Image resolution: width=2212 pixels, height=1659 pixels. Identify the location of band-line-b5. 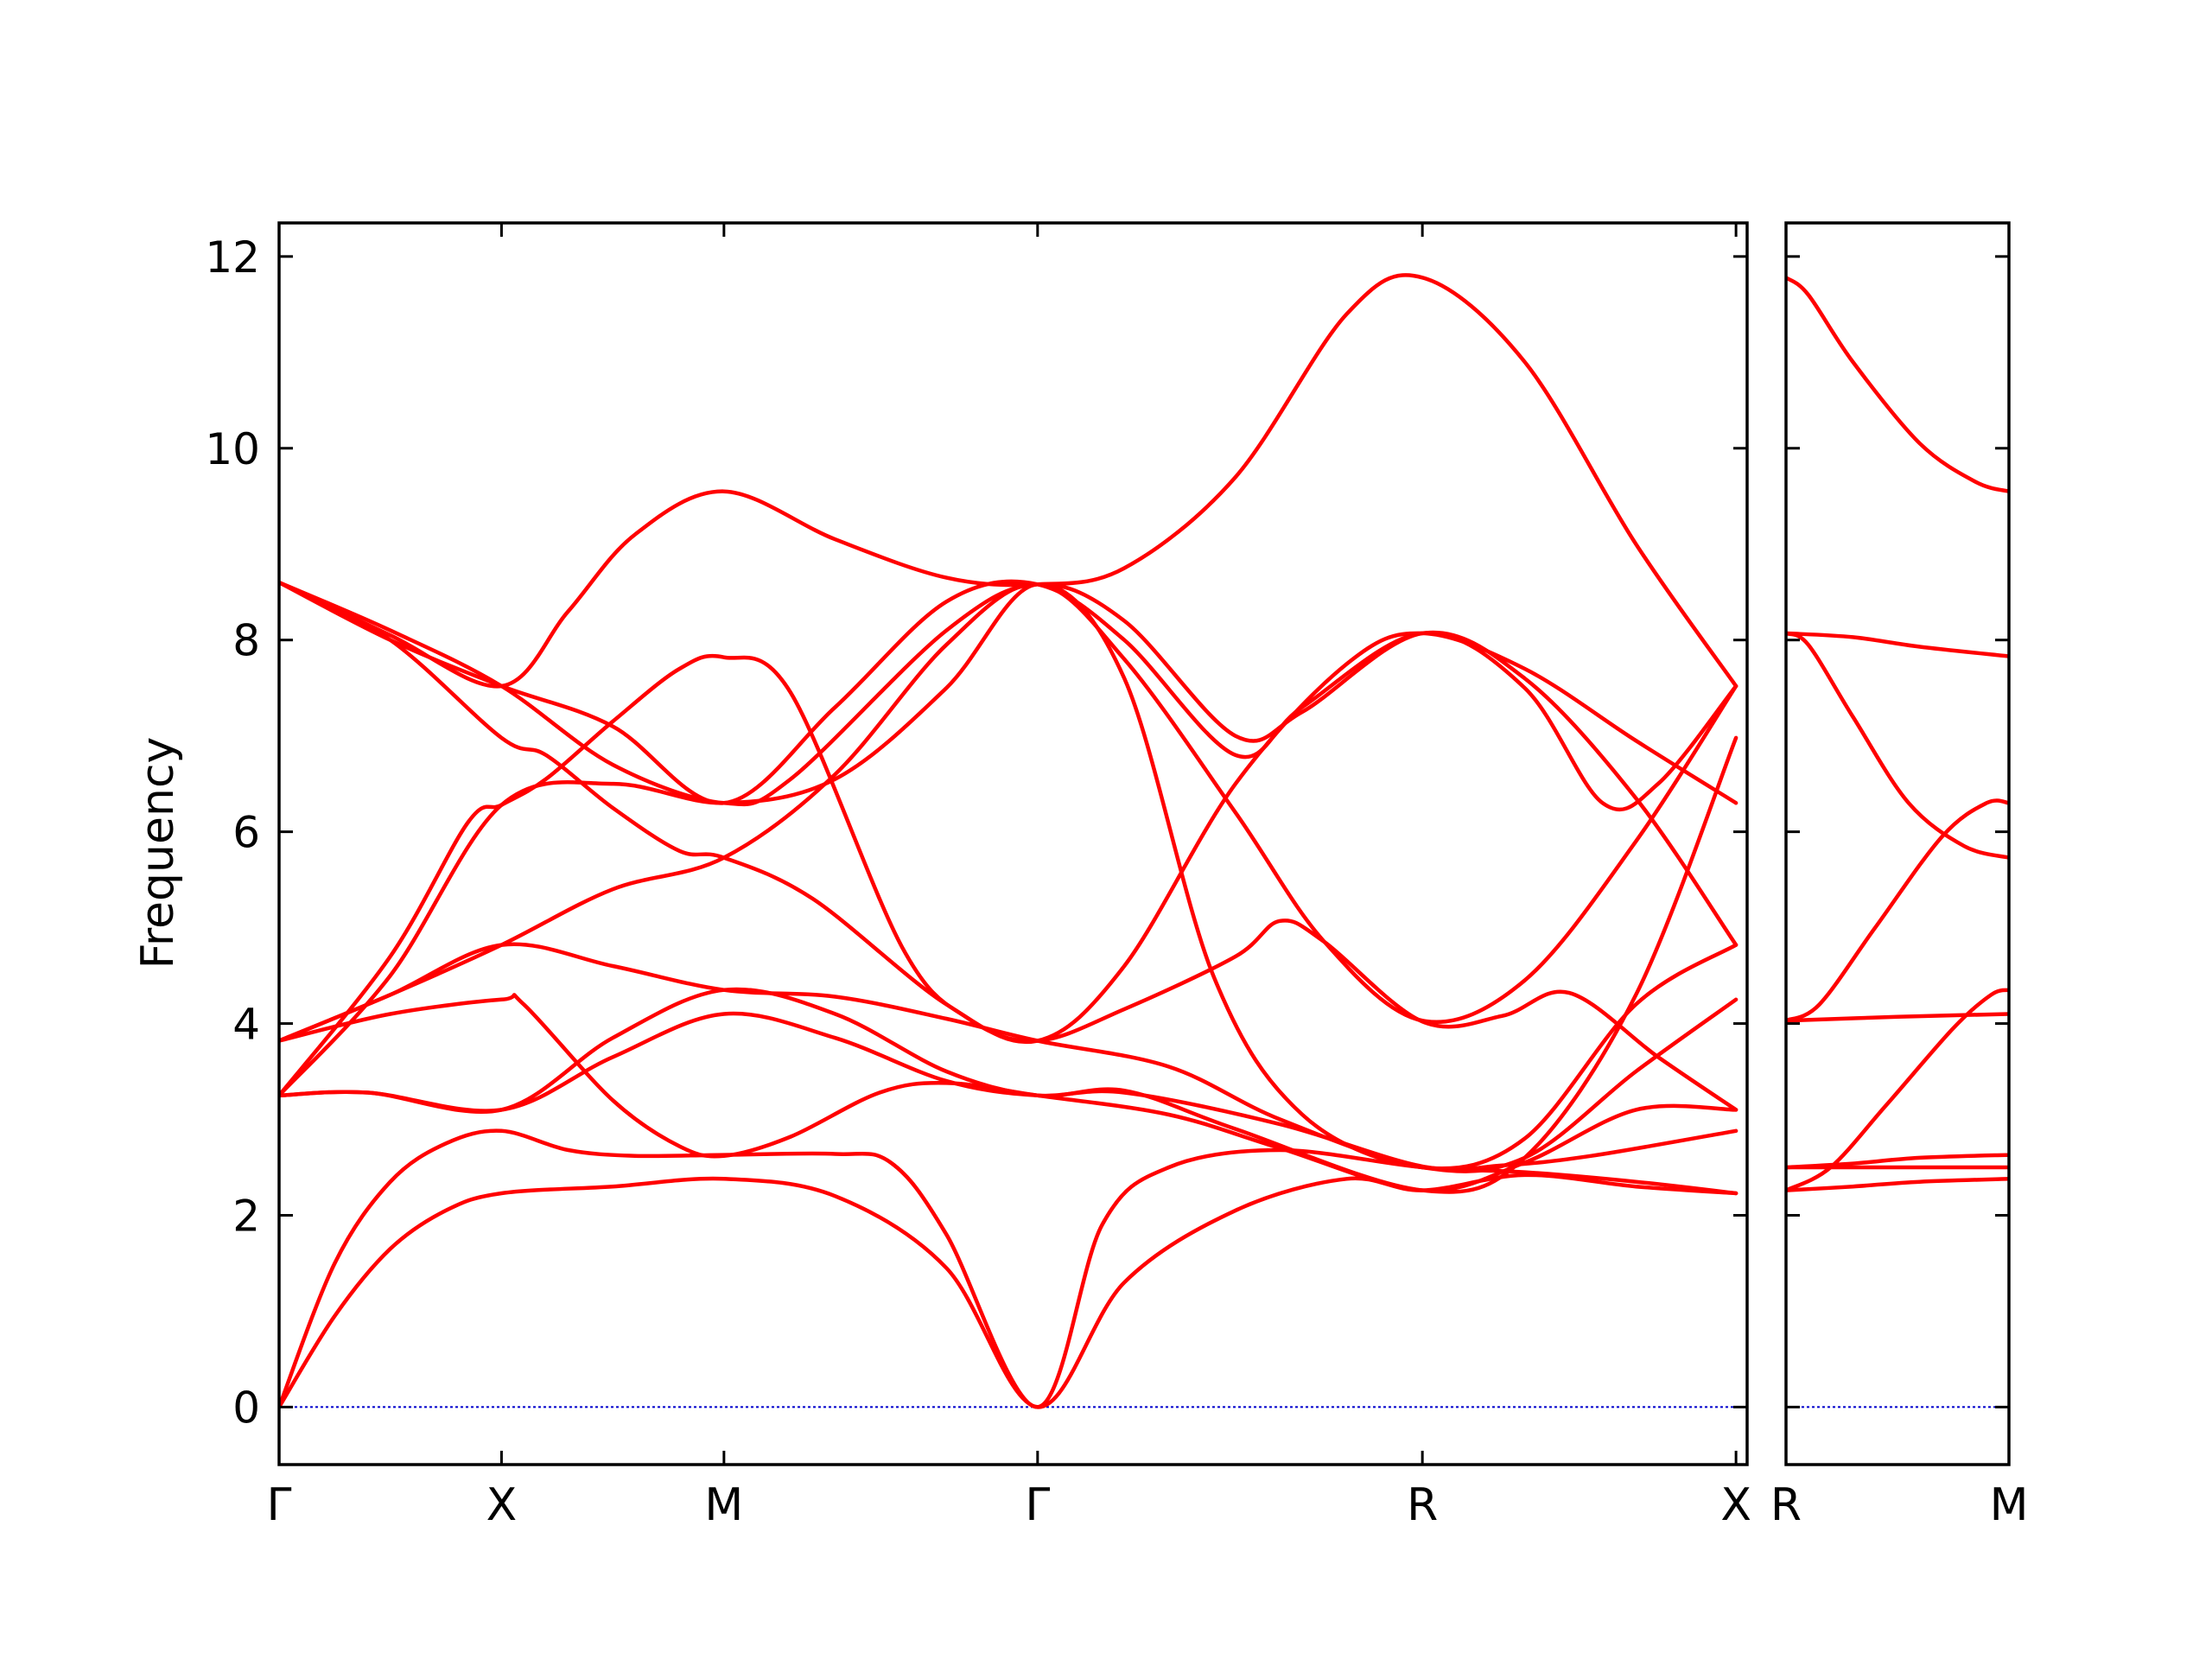
(1008, 1093).